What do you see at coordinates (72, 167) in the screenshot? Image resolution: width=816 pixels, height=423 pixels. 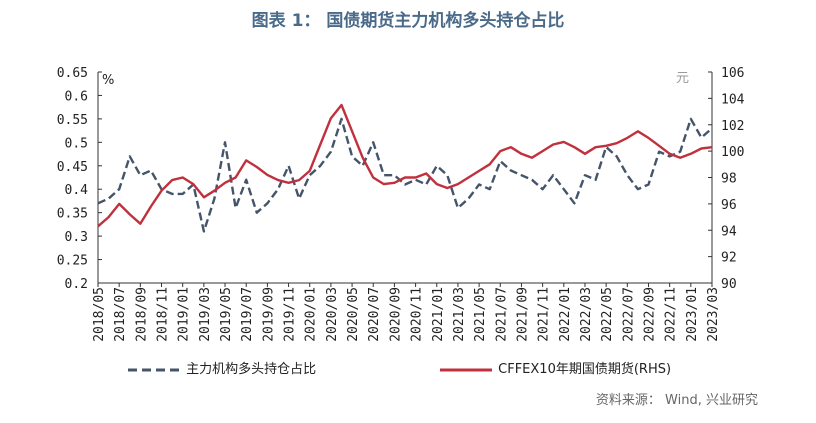 I see `y-left-tick-label: 0.45` at bounding box center [72, 167].